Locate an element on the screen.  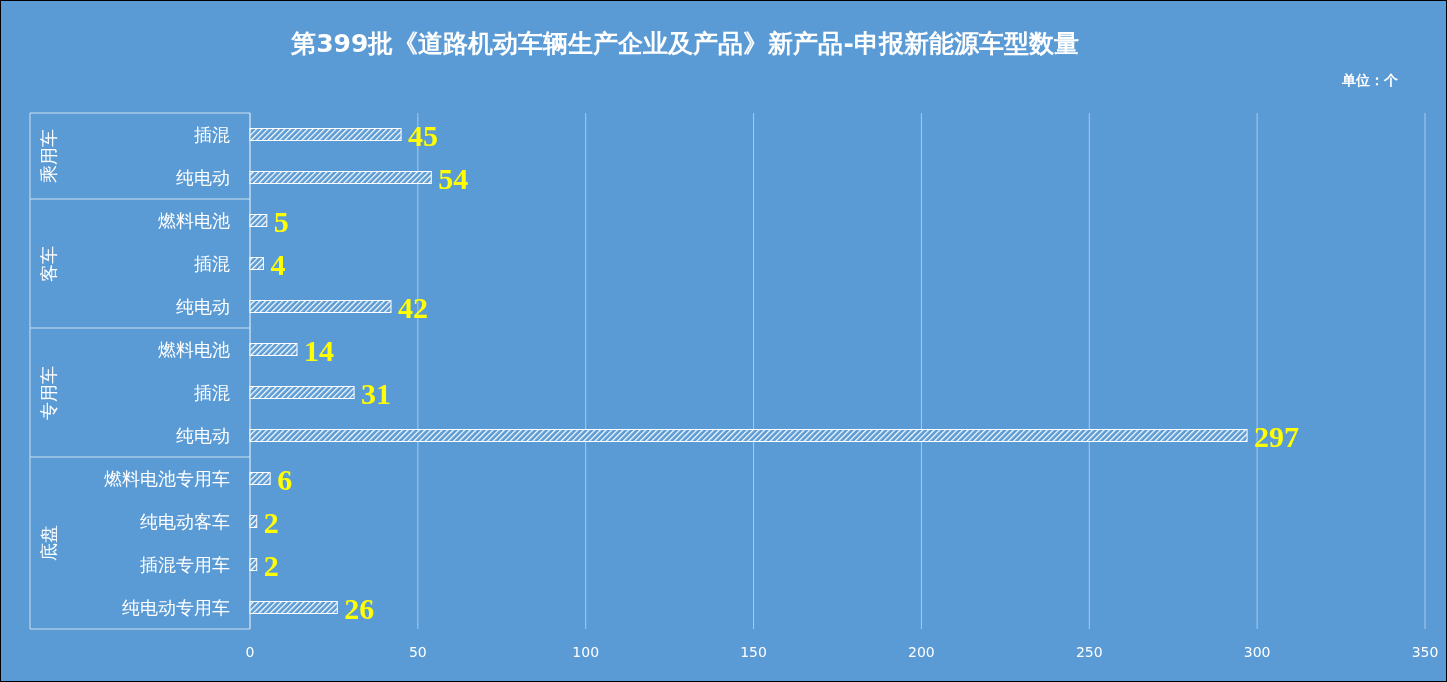
text: 乘用车 is located at coordinates (48, 156).